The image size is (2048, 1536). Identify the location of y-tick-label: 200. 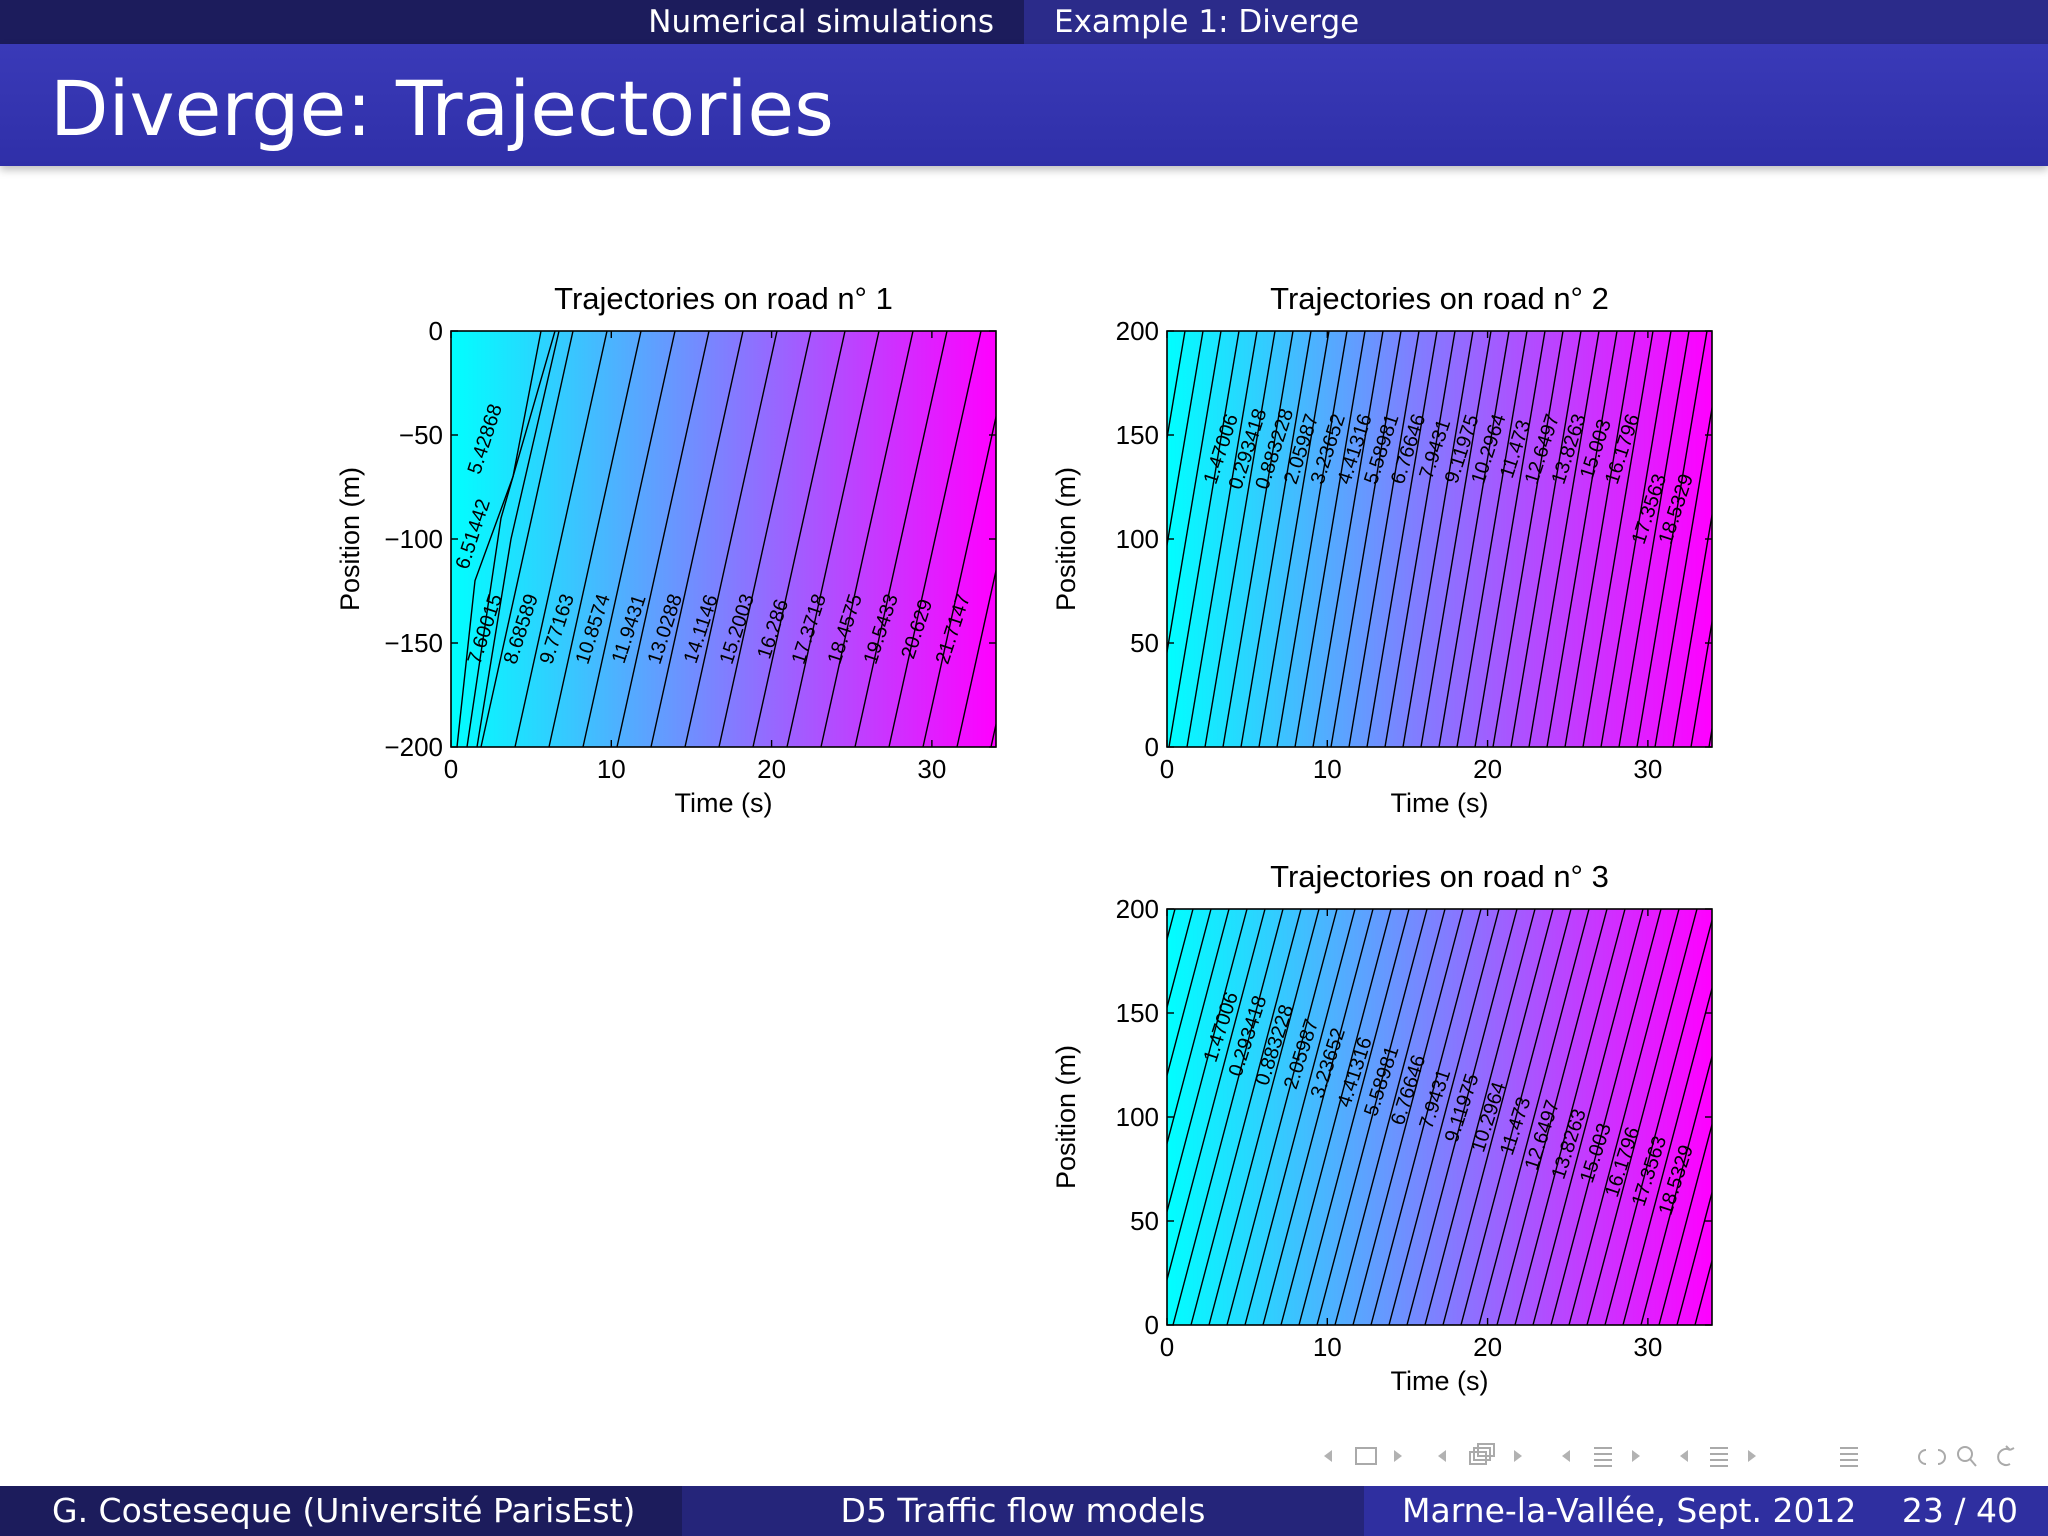
(1137, 909).